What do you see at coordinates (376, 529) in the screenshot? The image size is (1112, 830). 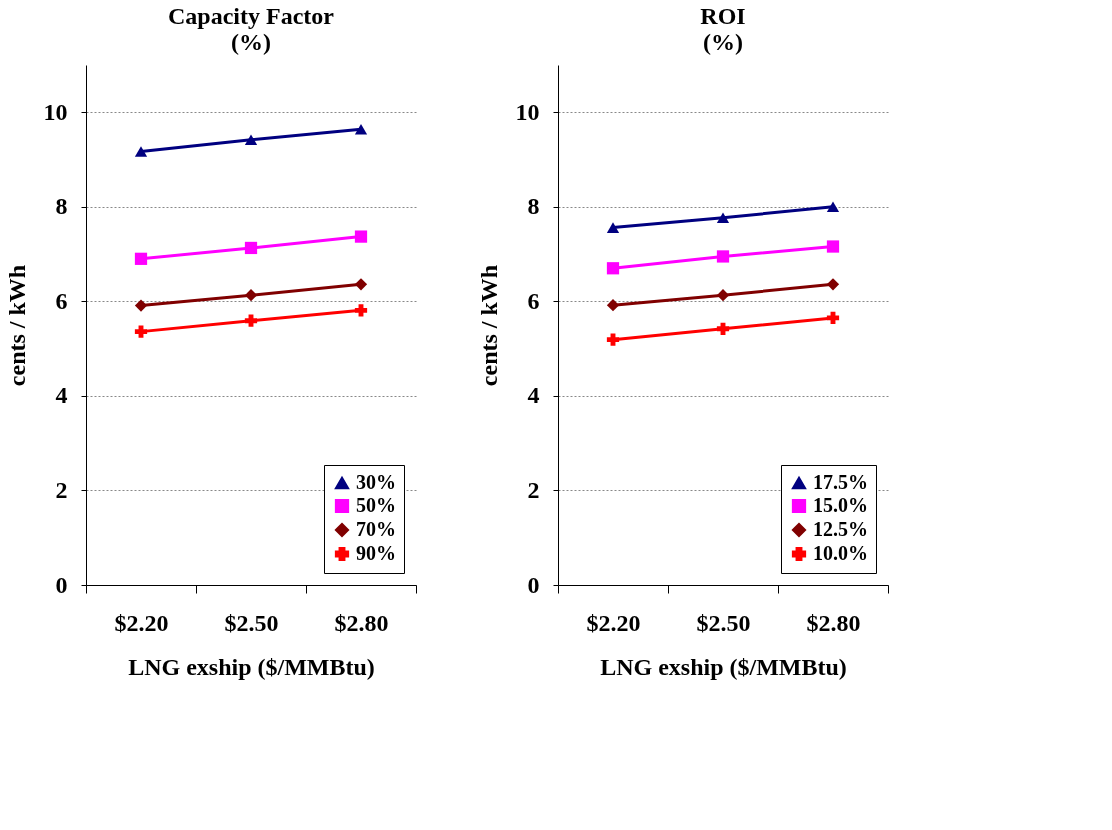 I see `legend-label: 70%` at bounding box center [376, 529].